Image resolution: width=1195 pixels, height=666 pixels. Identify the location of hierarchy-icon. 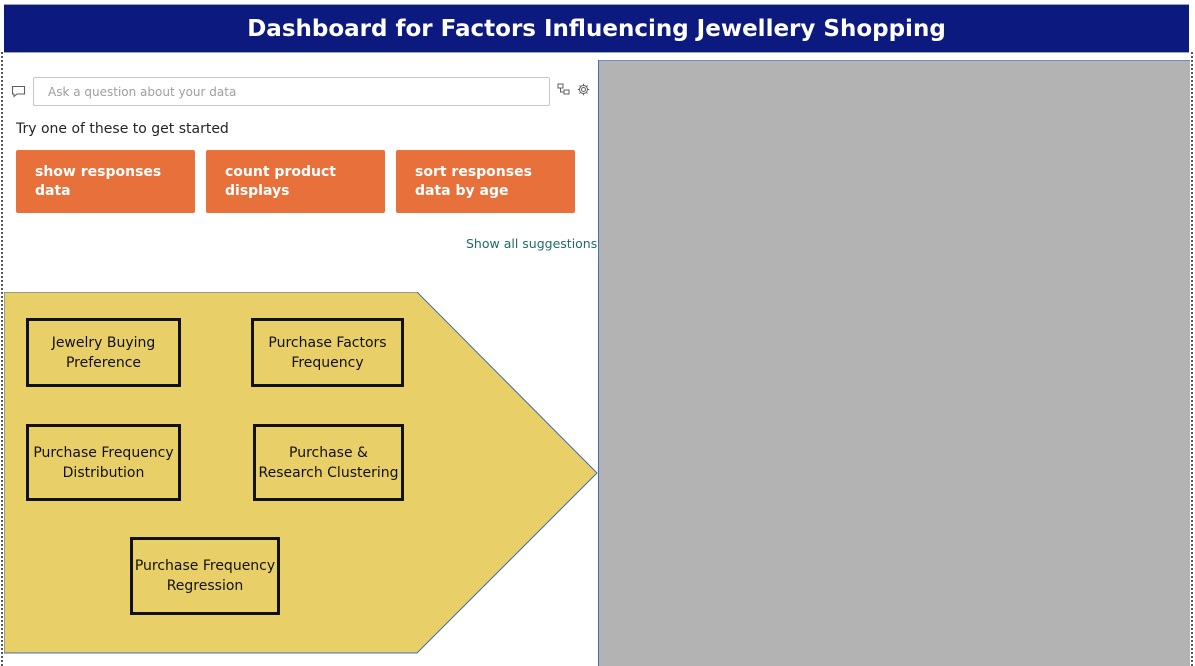
(563, 89).